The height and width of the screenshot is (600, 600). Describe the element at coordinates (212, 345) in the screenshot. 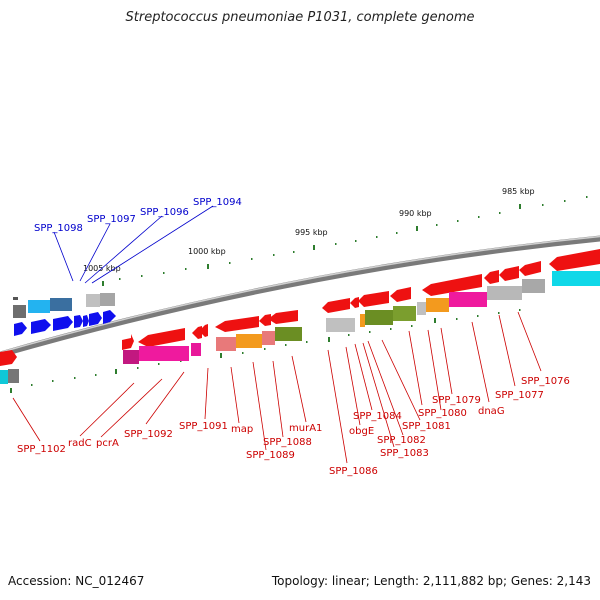

I see `mid-annotation-boxes` at that location.